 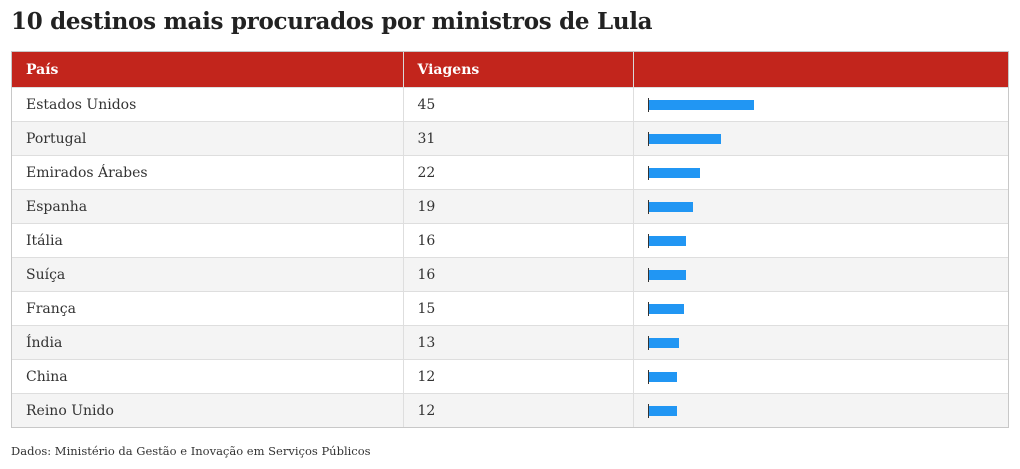 I want to click on trips-cell: 22, so click(x=518, y=172).